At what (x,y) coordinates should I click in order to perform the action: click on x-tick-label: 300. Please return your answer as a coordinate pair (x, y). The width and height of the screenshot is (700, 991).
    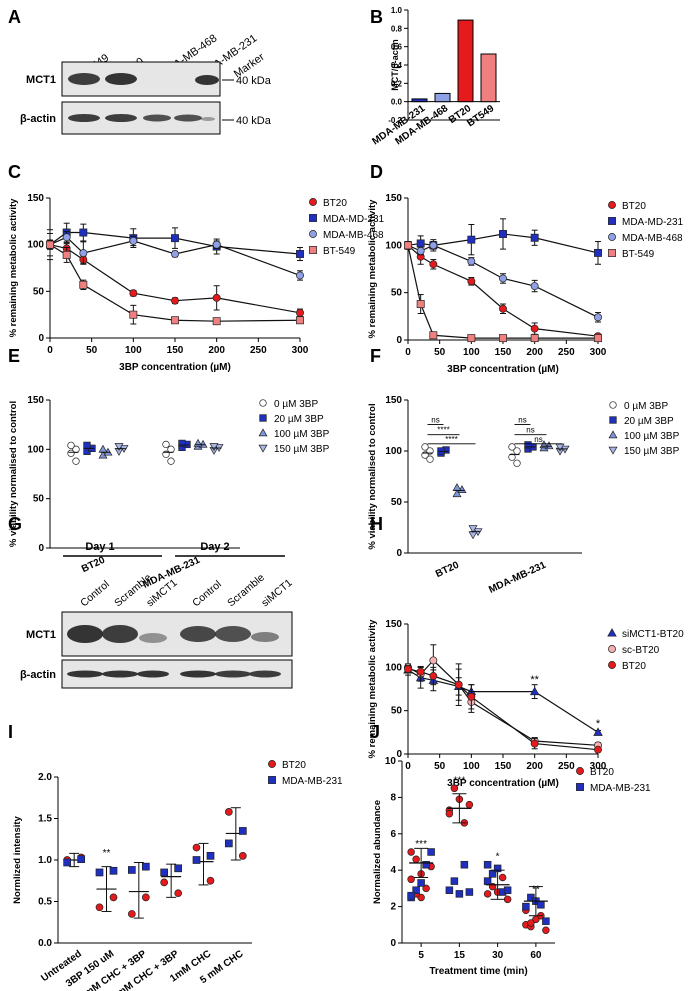
    Looking at the image, I should click on (300, 350).